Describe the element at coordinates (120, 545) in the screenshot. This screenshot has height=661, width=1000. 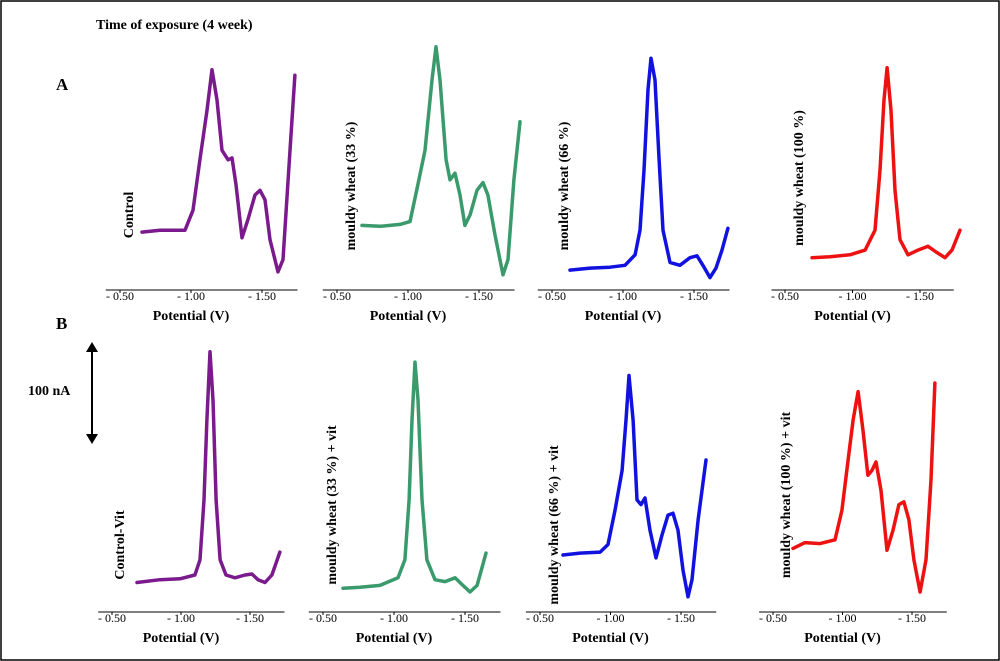
I see `series-label: Control-Vit` at that location.